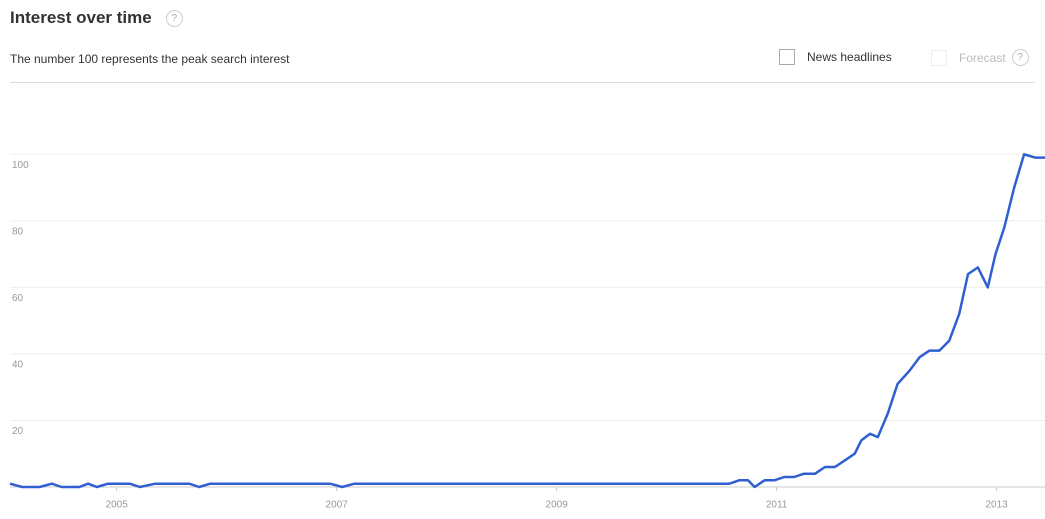 The height and width of the screenshot is (519, 1045). What do you see at coordinates (117, 505) in the screenshot?
I see `x-tick-label: 2005` at bounding box center [117, 505].